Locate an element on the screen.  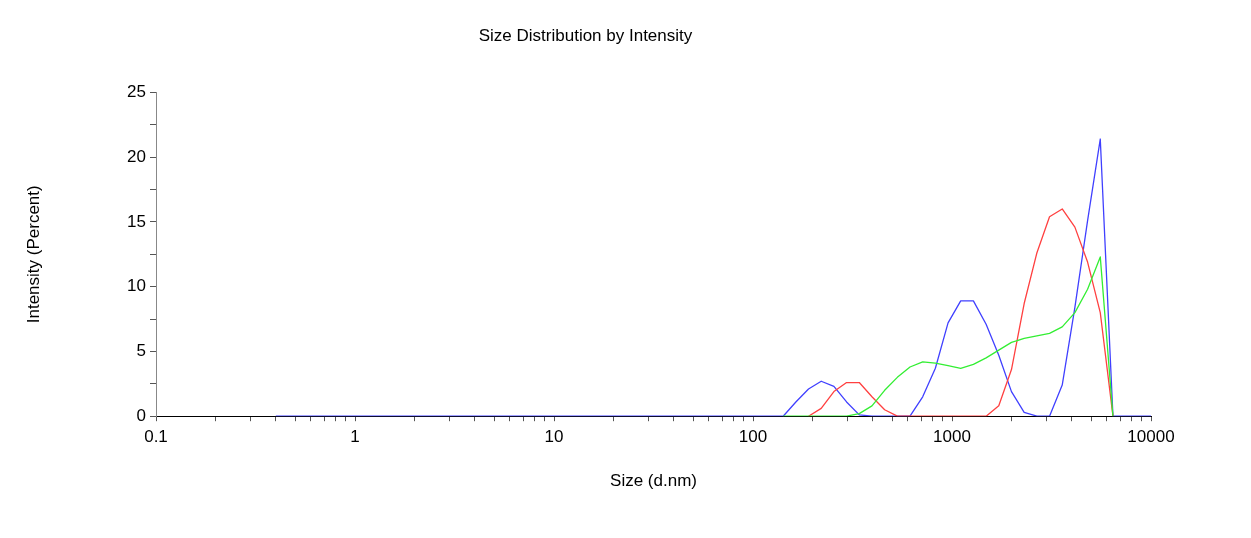
y-tick-label: 0 is located at coordinates (141, 415).